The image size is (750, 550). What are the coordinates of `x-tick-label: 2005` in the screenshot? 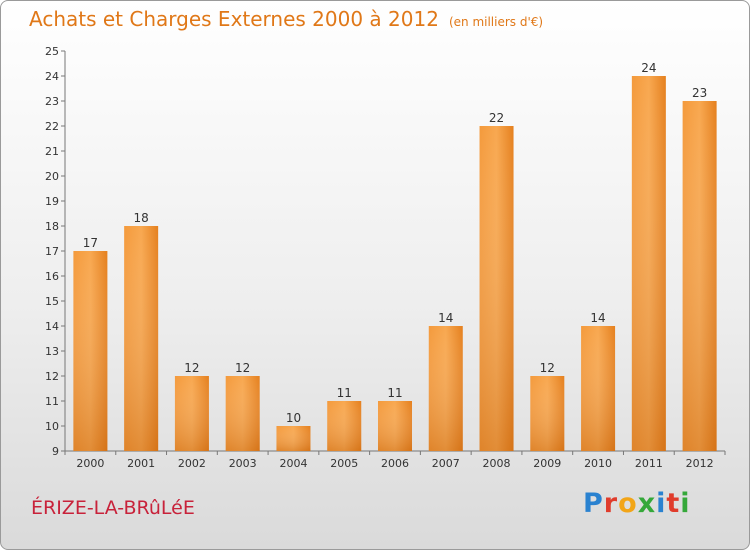 It's located at (344, 463).